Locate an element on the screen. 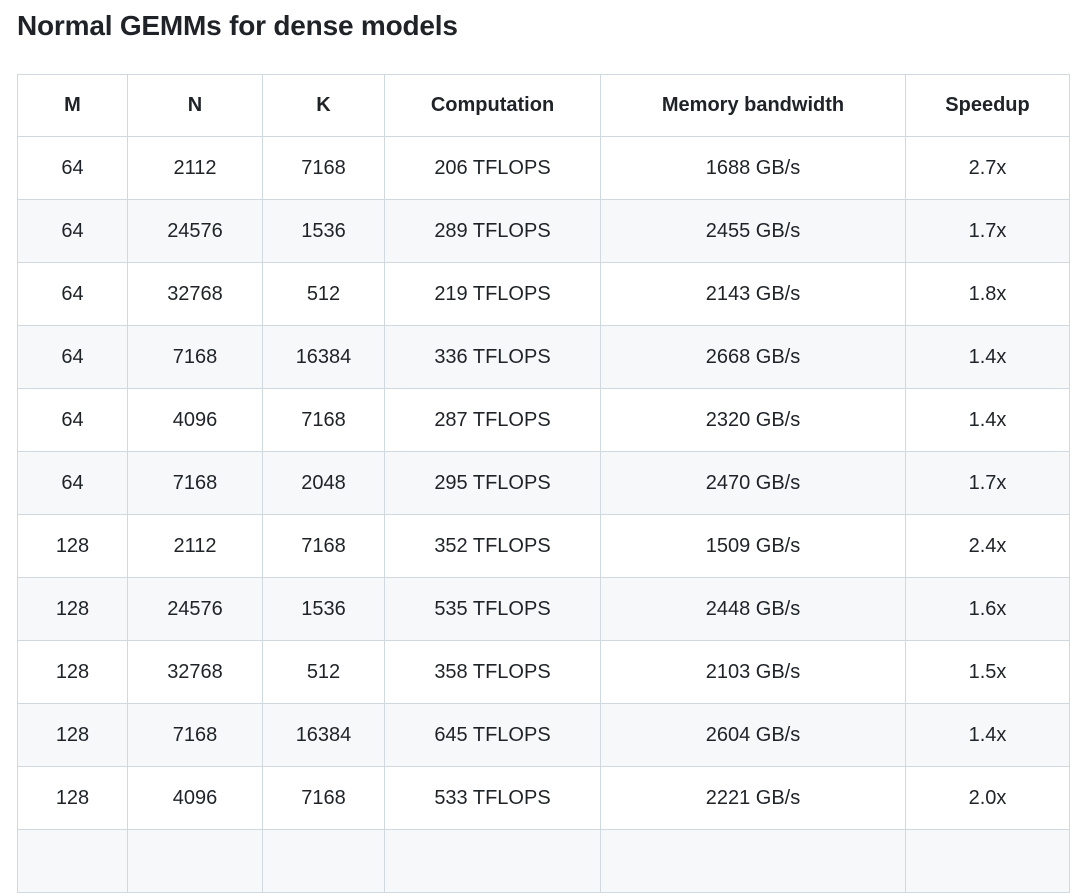 The width and height of the screenshot is (1080, 893). table-row: 128 7168 16384 645 TFLOPS 2604 GB/s 1.4x is located at coordinates (543, 735).